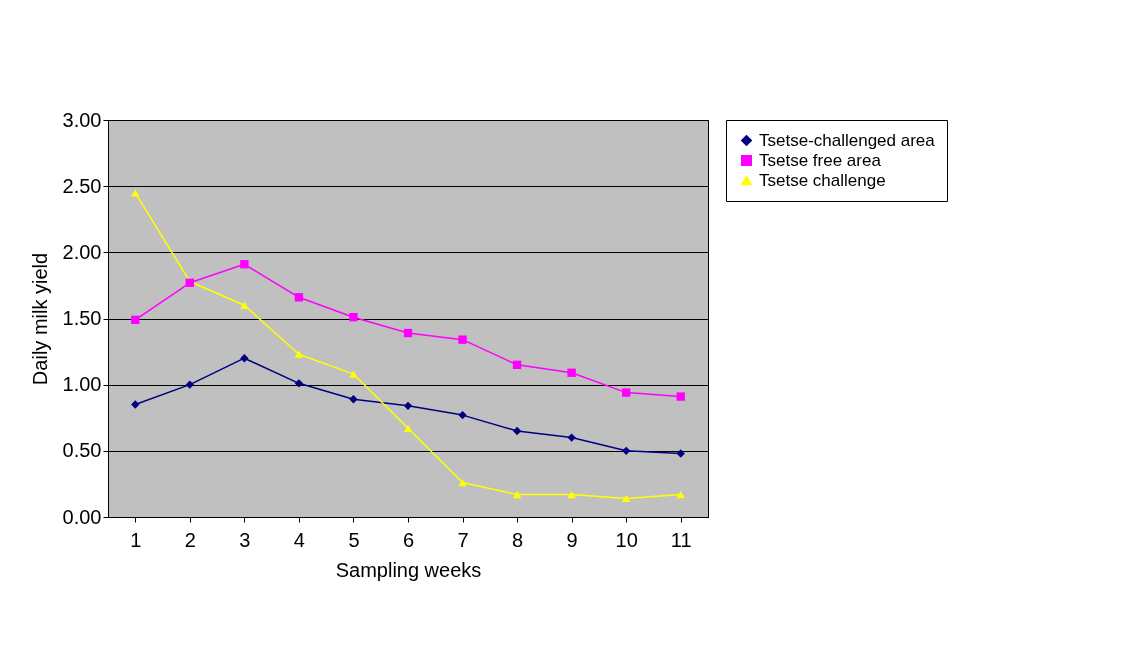  What do you see at coordinates (82, 318) in the screenshot?
I see `y-tick-label: 1.50` at bounding box center [82, 318].